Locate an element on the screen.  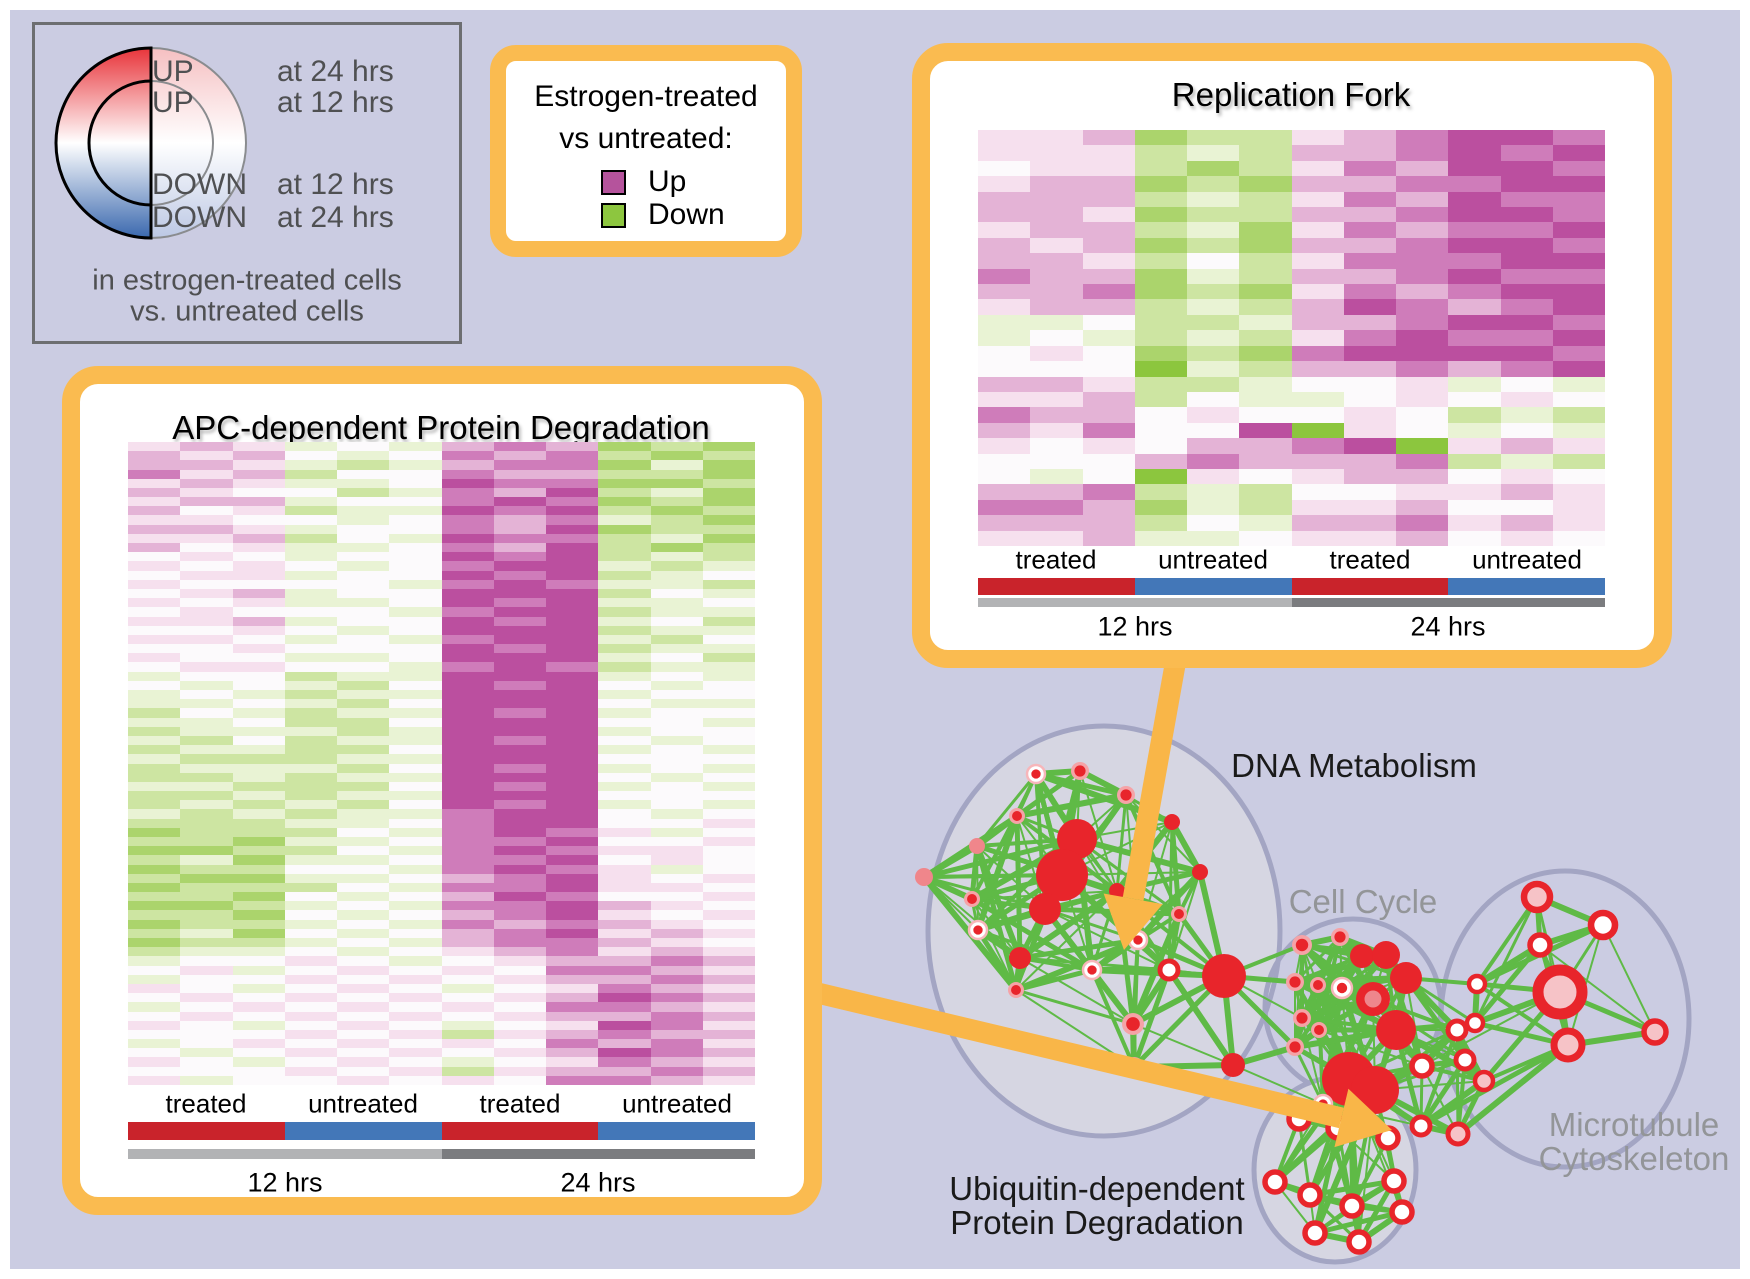
color-key-title-line1: Estrogen-treated is located at coordinates (646, 96).